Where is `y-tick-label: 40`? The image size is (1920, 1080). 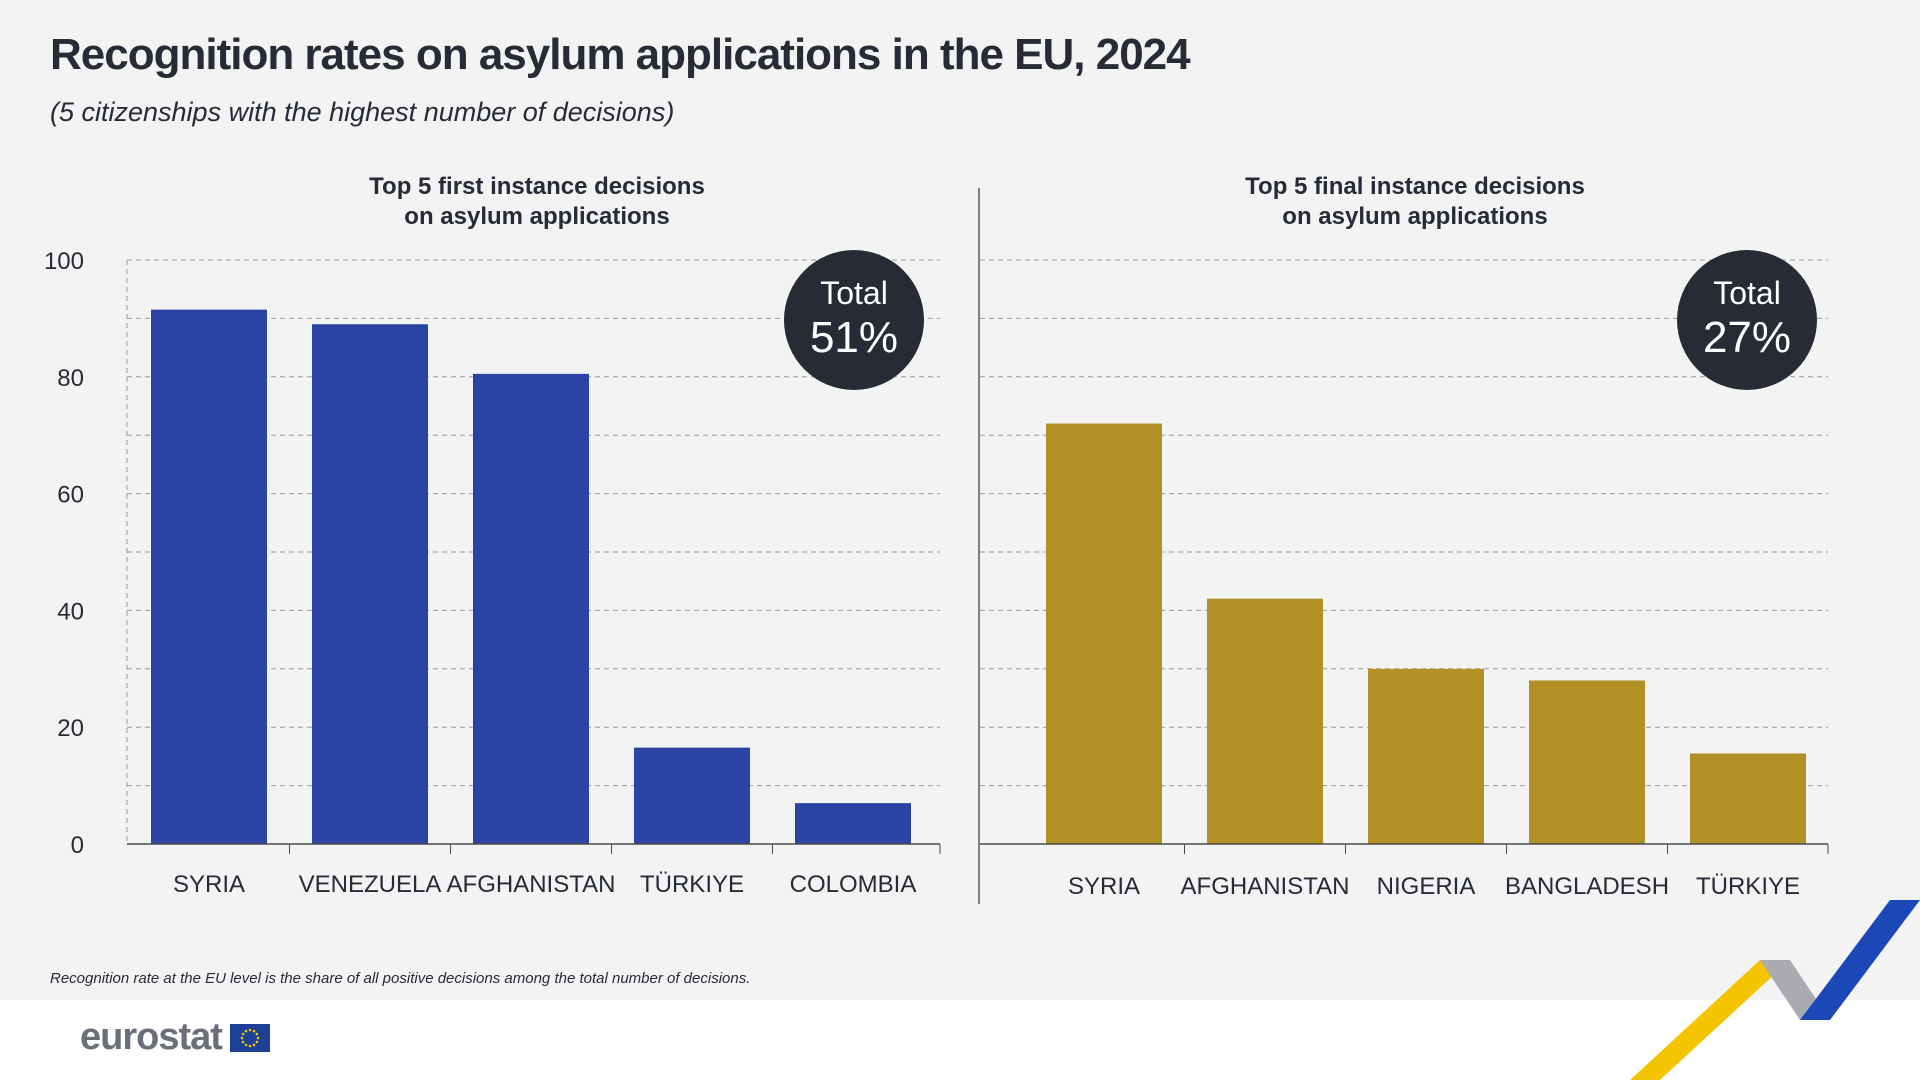
y-tick-label: 40 is located at coordinates (70, 611).